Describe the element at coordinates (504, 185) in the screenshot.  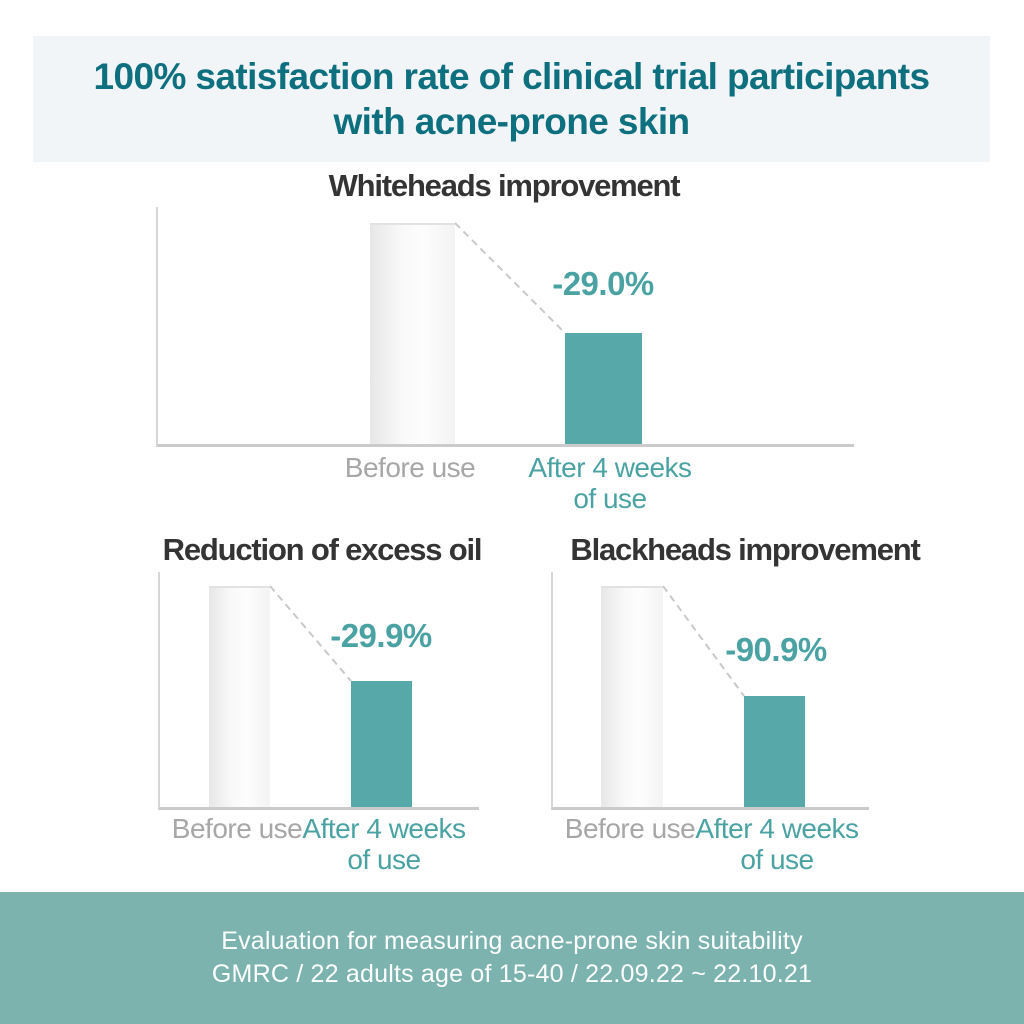
I see `chart-title-whiteheads: Whiteheads improvement` at that location.